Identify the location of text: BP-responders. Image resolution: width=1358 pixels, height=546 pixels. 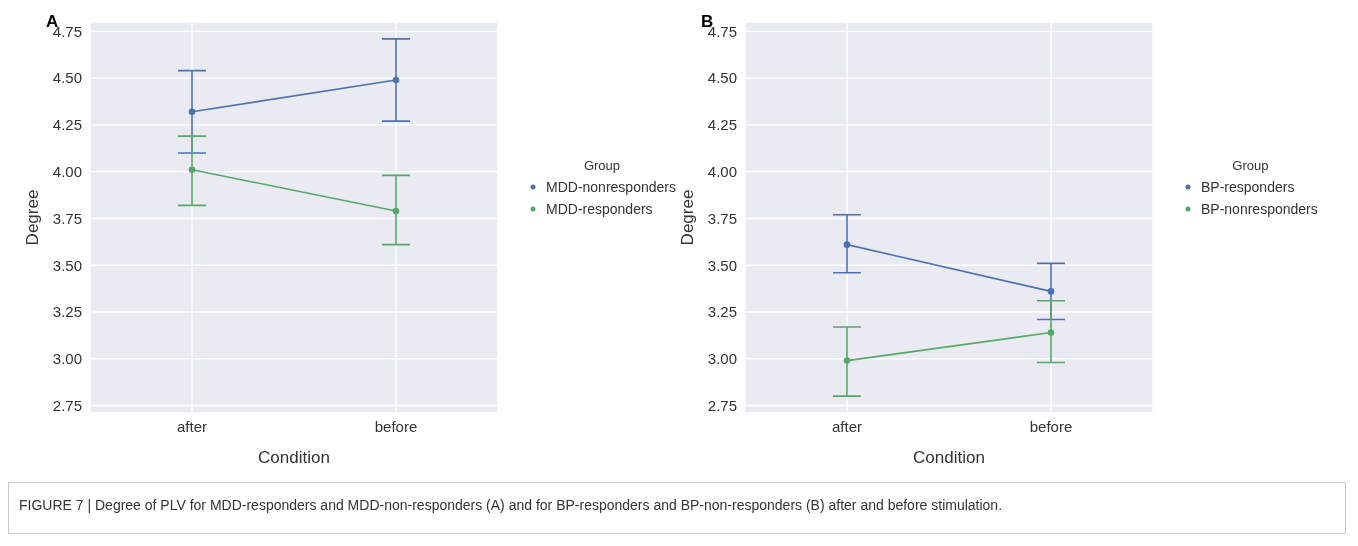
(1248, 187).